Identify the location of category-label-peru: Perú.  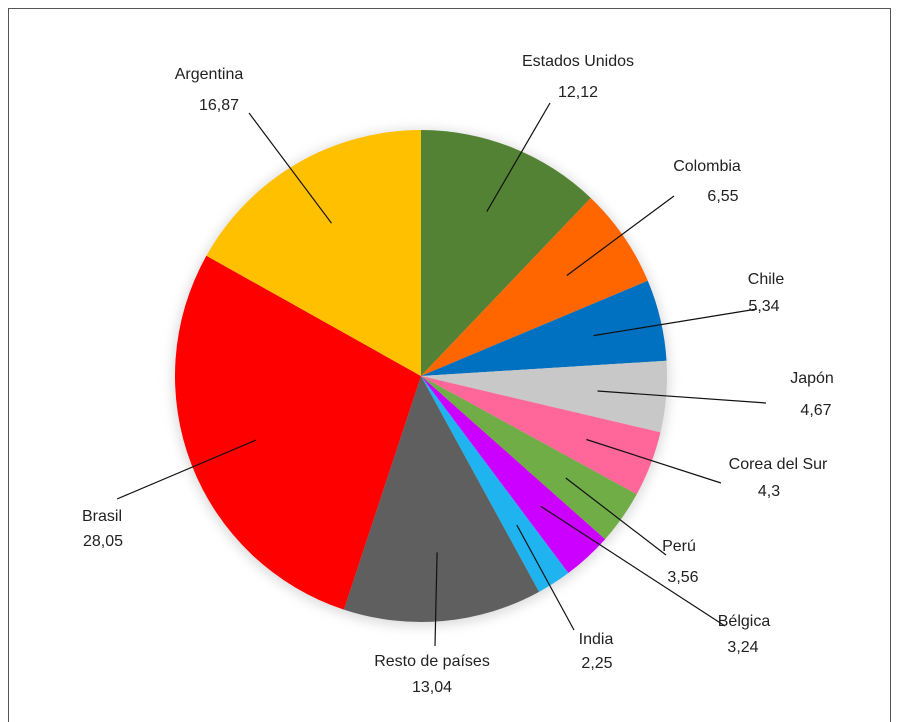
(679, 546).